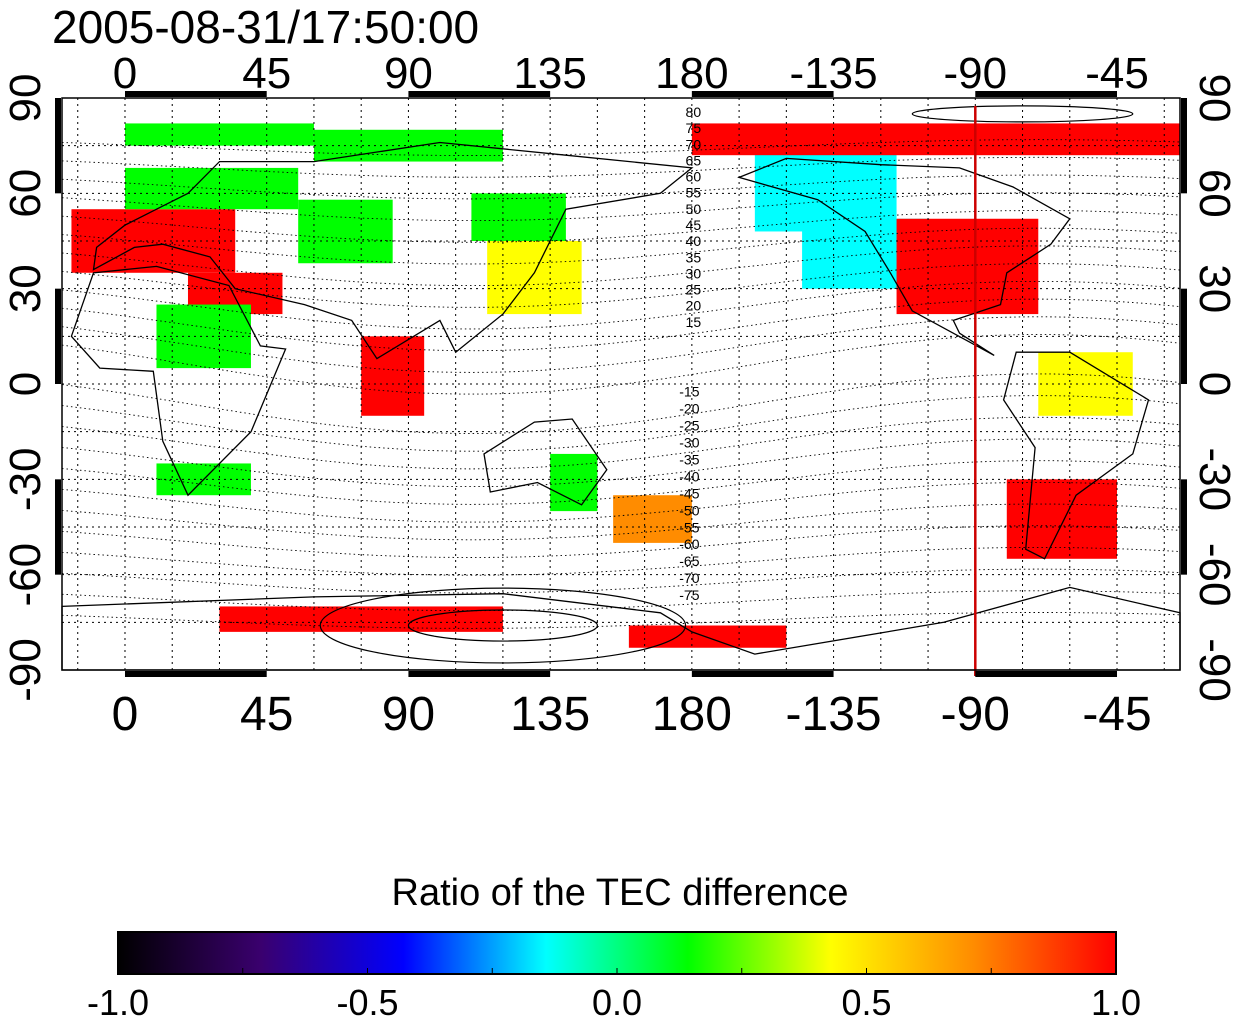 This screenshot has height=1024, width=1240. What do you see at coordinates (689, 493) in the screenshot?
I see `contour-label: -45` at bounding box center [689, 493].